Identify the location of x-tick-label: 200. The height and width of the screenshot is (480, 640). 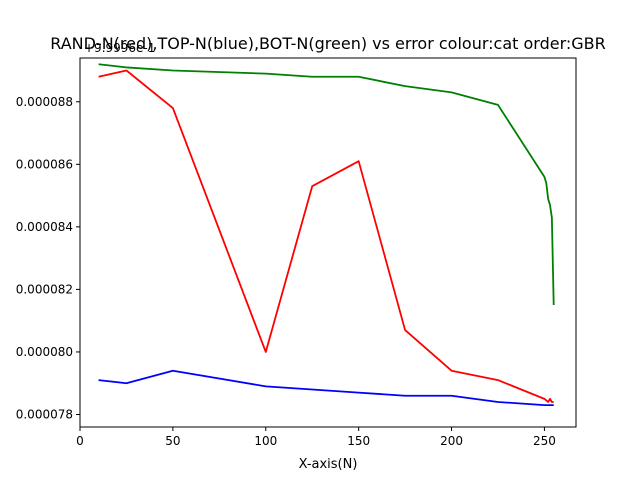
(451, 441).